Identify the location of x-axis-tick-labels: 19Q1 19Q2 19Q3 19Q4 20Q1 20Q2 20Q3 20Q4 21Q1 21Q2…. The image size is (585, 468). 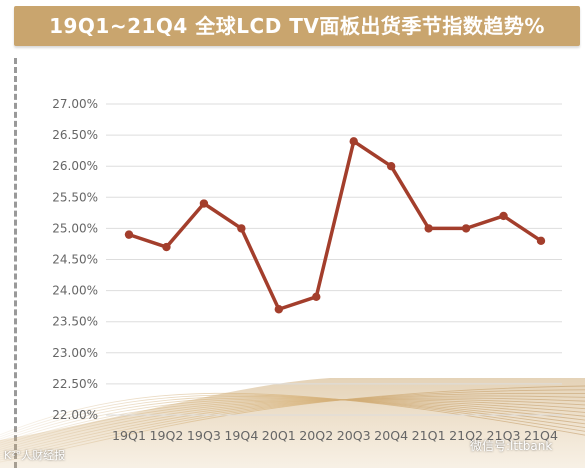
(335, 436).